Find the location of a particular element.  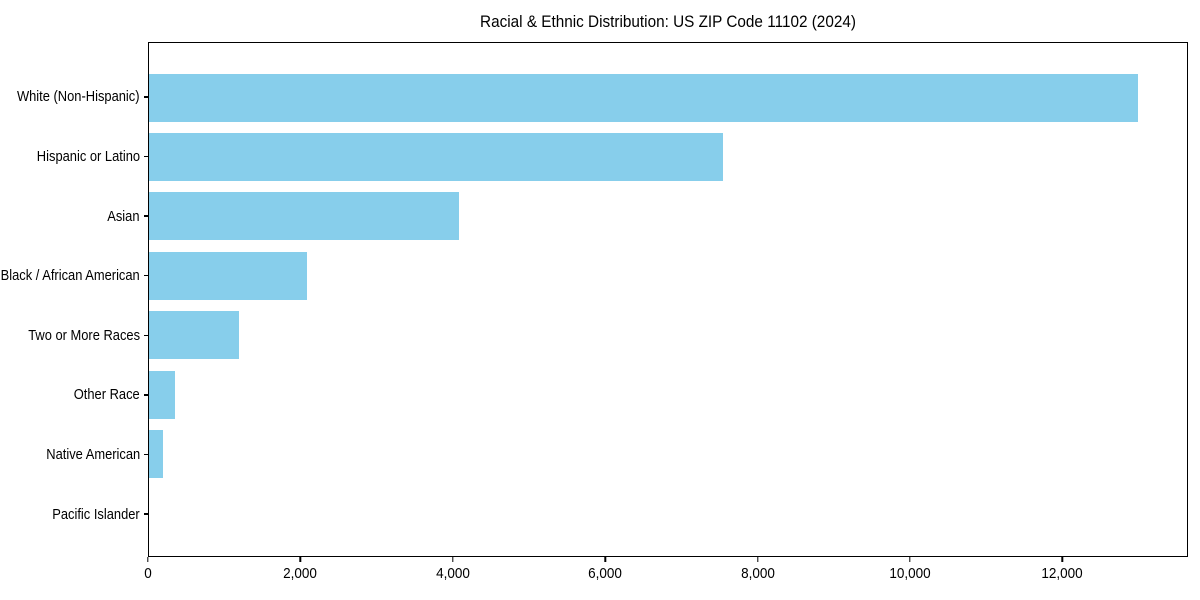

y-axis-row: Pacific Islander is located at coordinates (74, 514).